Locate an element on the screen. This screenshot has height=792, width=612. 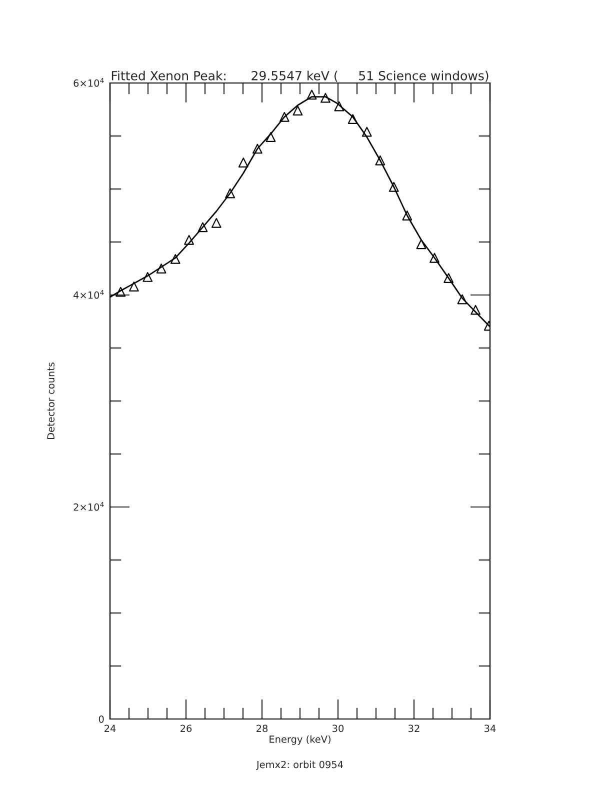
y-tick-label: 6×10$^{4}$ is located at coordinates (89, 82).